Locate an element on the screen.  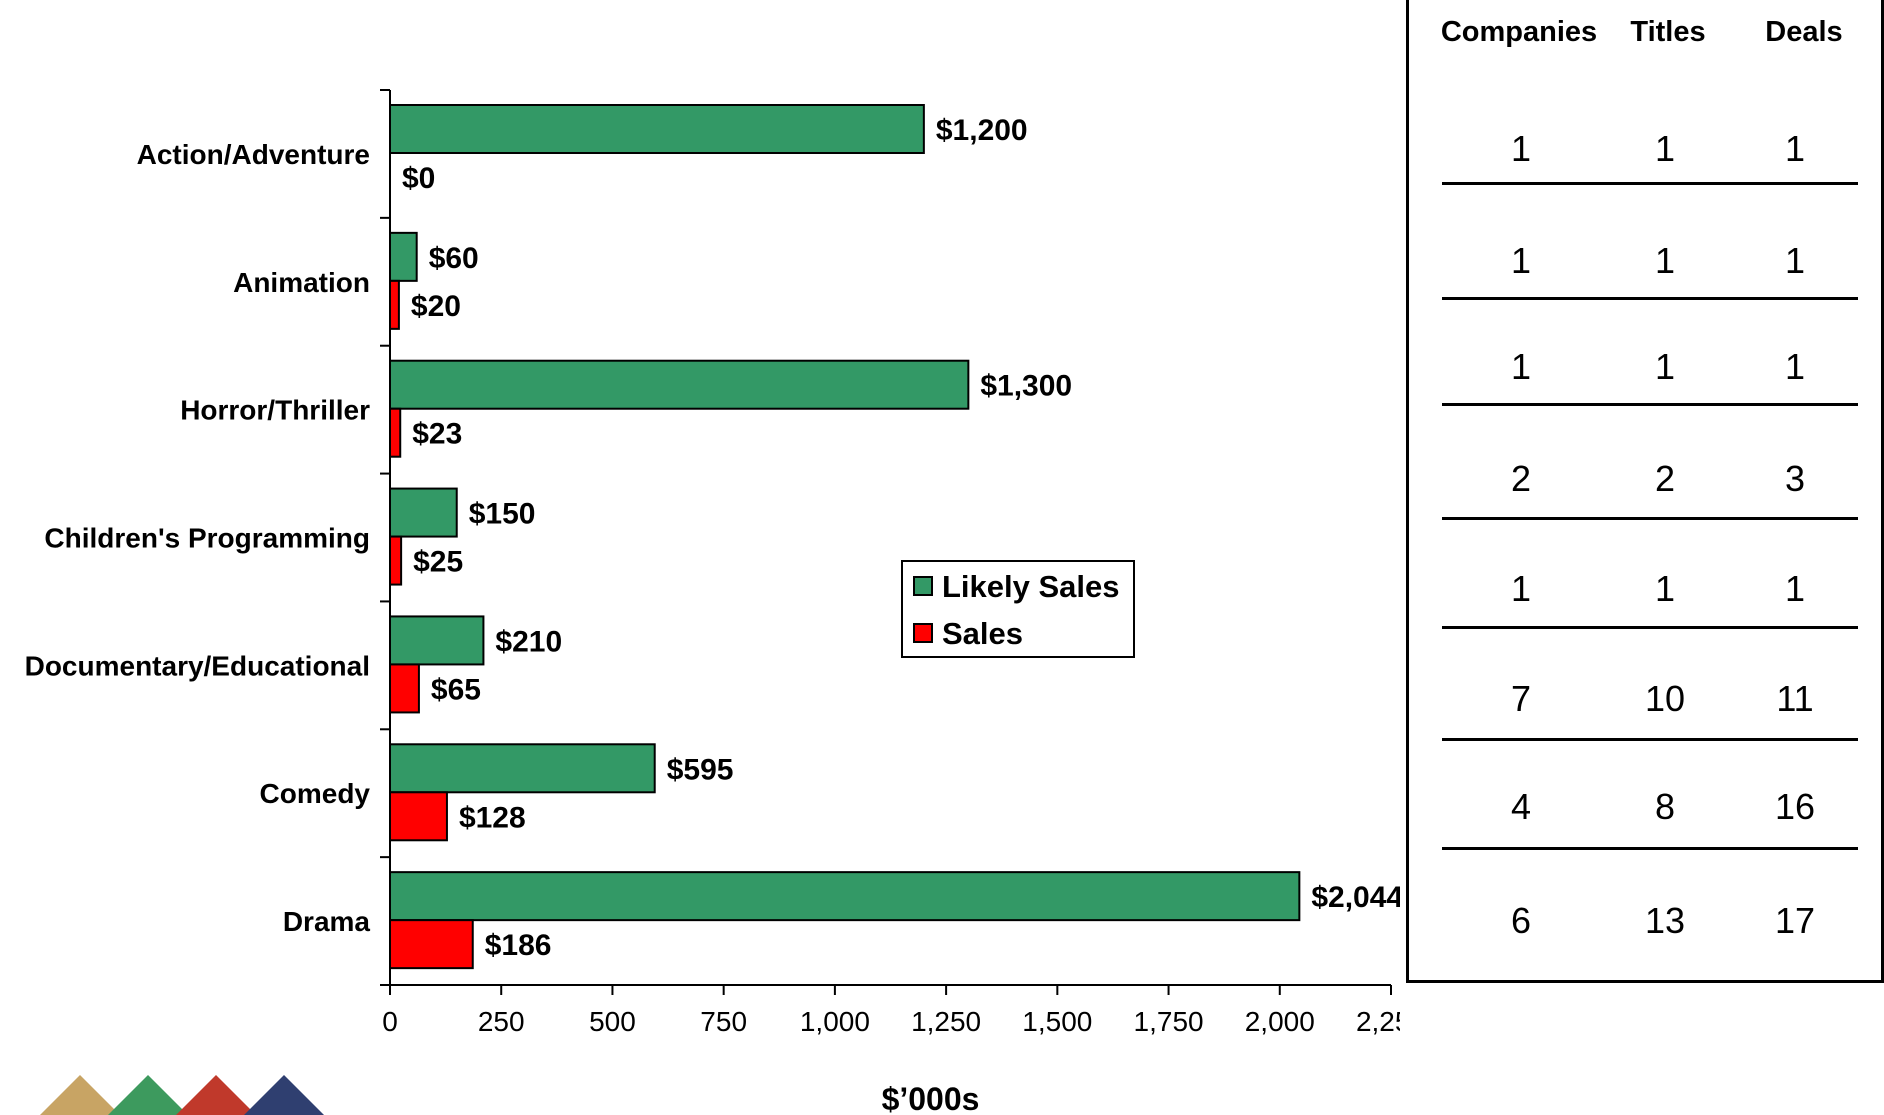
header-companies: Companies is located at coordinates (1519, 32).